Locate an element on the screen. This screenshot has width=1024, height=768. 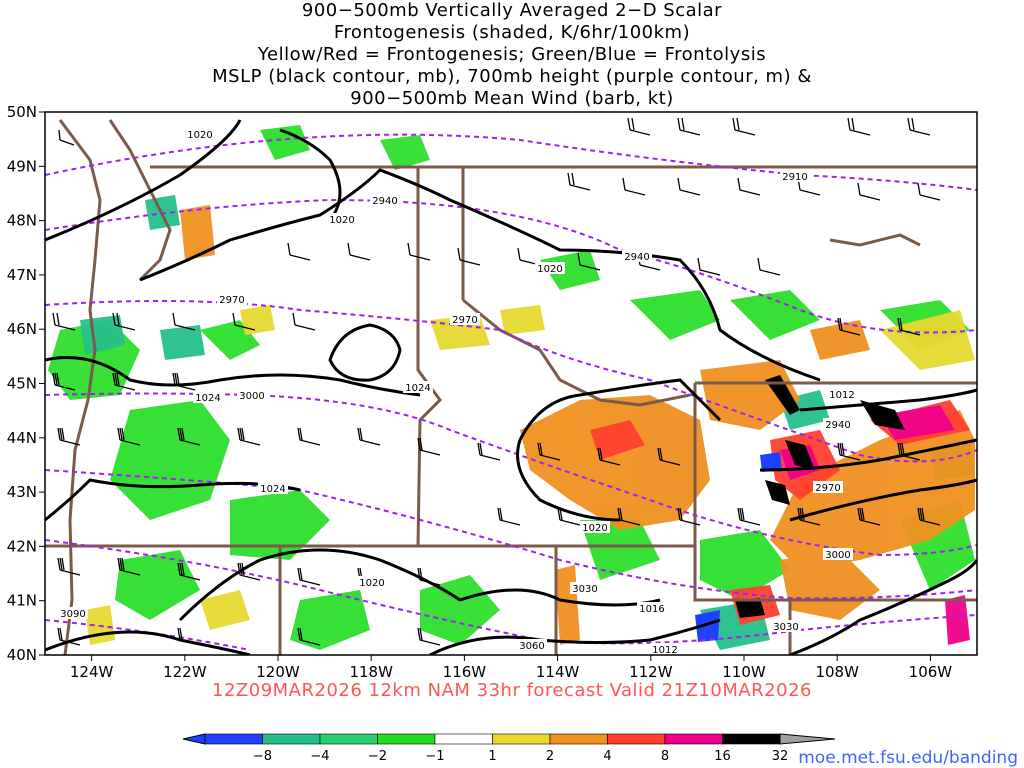
svg-text: 2910 is located at coordinates (794, 177).